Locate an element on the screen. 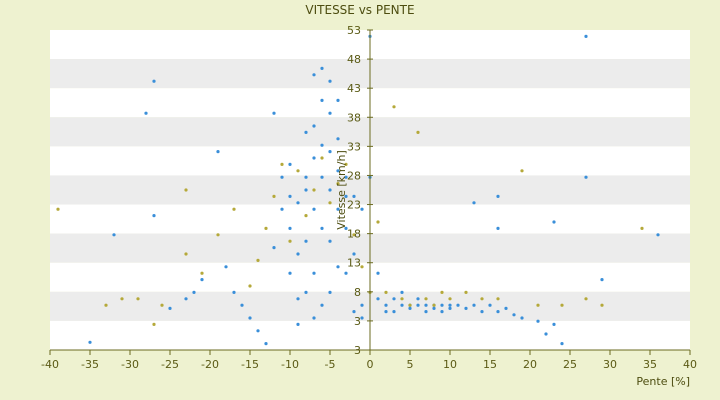 The image size is (720, 400). x-tick-label: -10 is located at coordinates (290, 364).